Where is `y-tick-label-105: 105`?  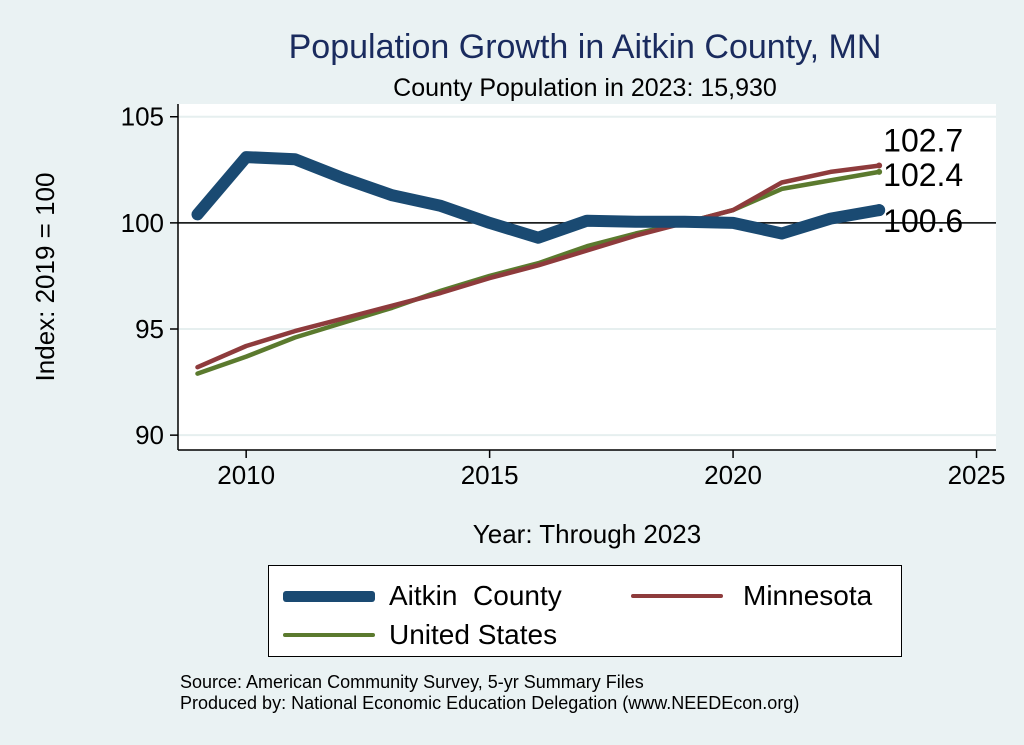
y-tick-label-105: 105 is located at coordinates (142, 117).